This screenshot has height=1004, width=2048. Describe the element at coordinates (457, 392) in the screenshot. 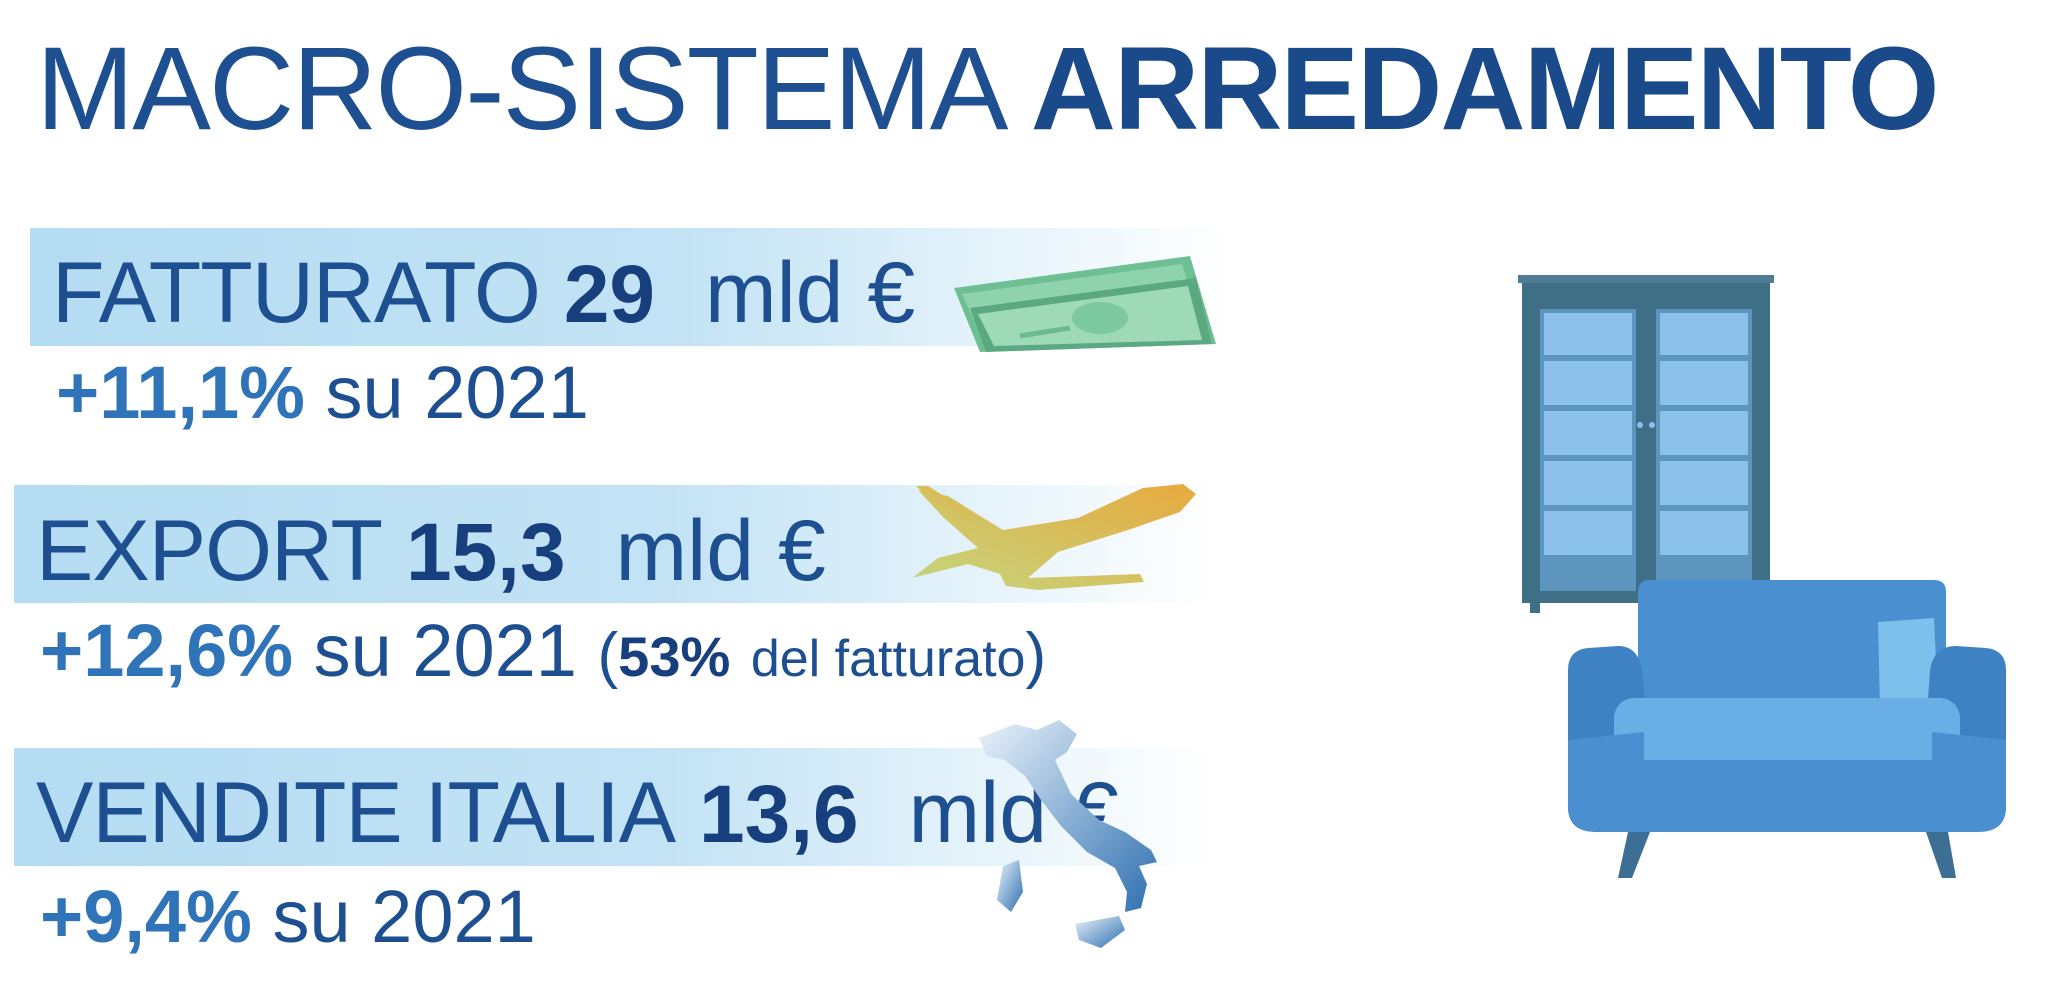

I see `fatturato-change-text: su 2021` at that location.